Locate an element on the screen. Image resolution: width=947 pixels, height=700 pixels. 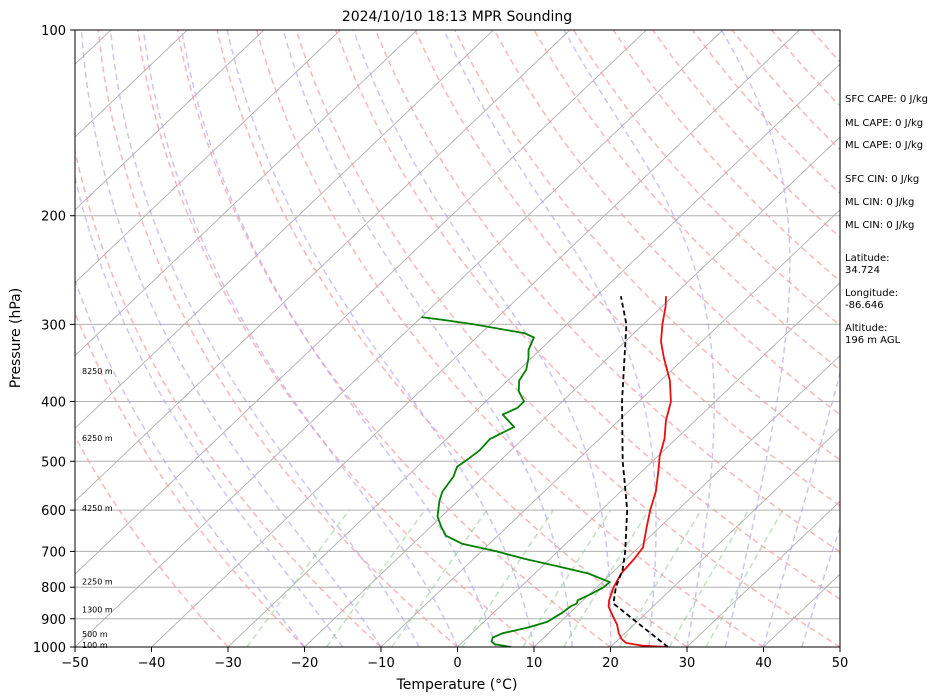
parcel-trace is located at coordinates (640, 471).